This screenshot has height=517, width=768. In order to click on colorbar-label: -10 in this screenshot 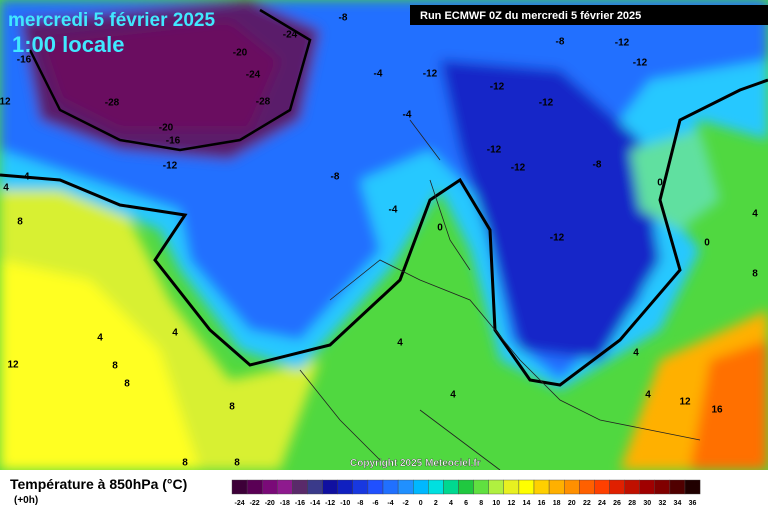, I will do `click(345, 503)`.